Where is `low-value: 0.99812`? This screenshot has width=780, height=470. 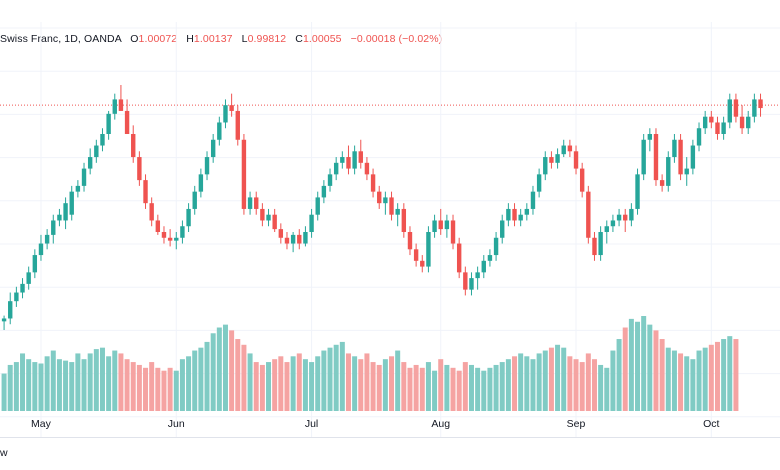
low-value: 0.99812 is located at coordinates (267, 39).